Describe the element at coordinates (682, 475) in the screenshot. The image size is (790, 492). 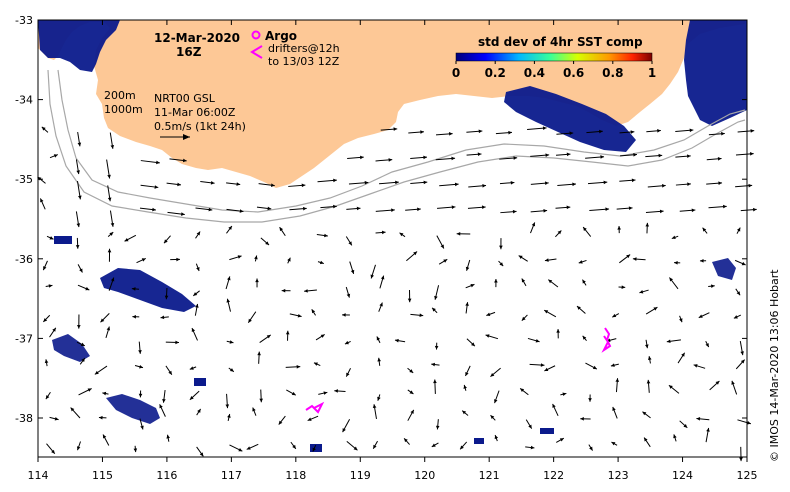
I see `lon-tick-label: 124` at that location.